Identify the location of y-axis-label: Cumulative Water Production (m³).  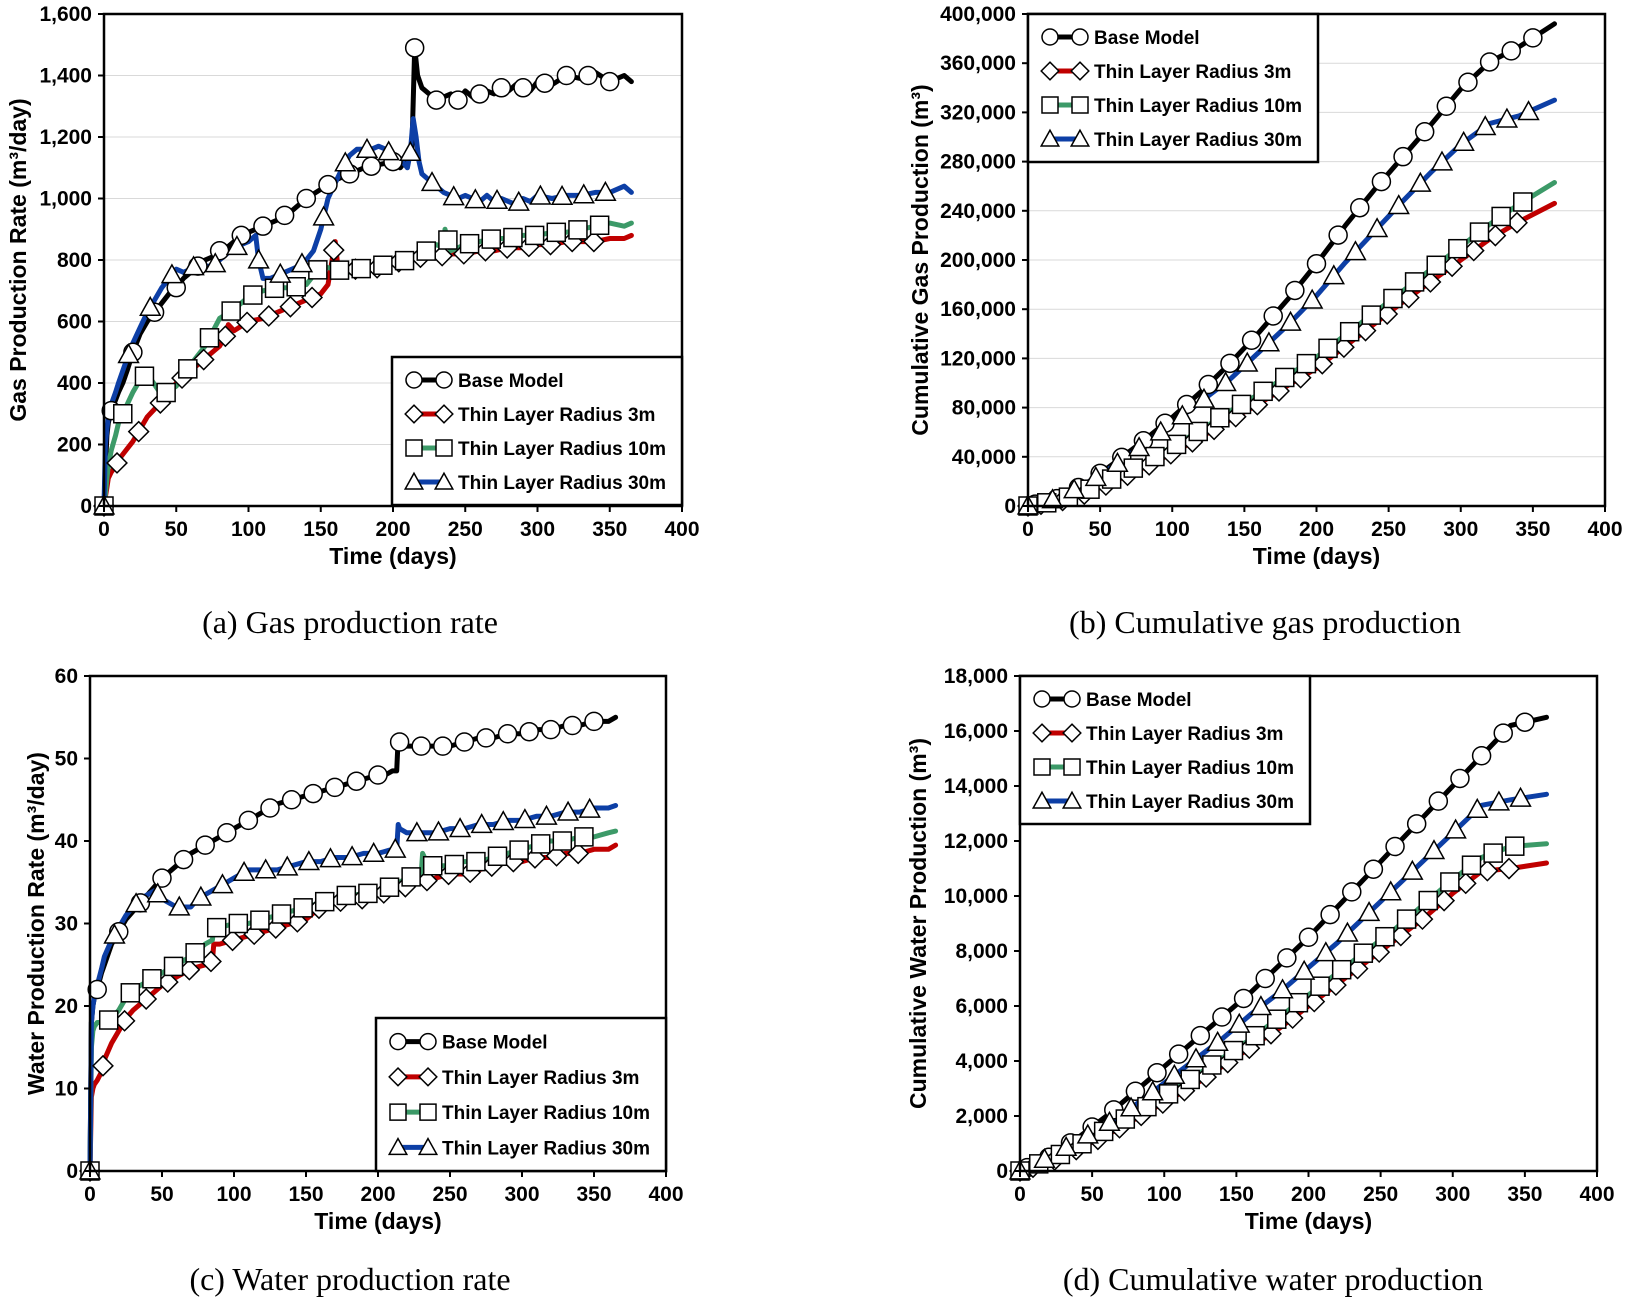
(918, 923).